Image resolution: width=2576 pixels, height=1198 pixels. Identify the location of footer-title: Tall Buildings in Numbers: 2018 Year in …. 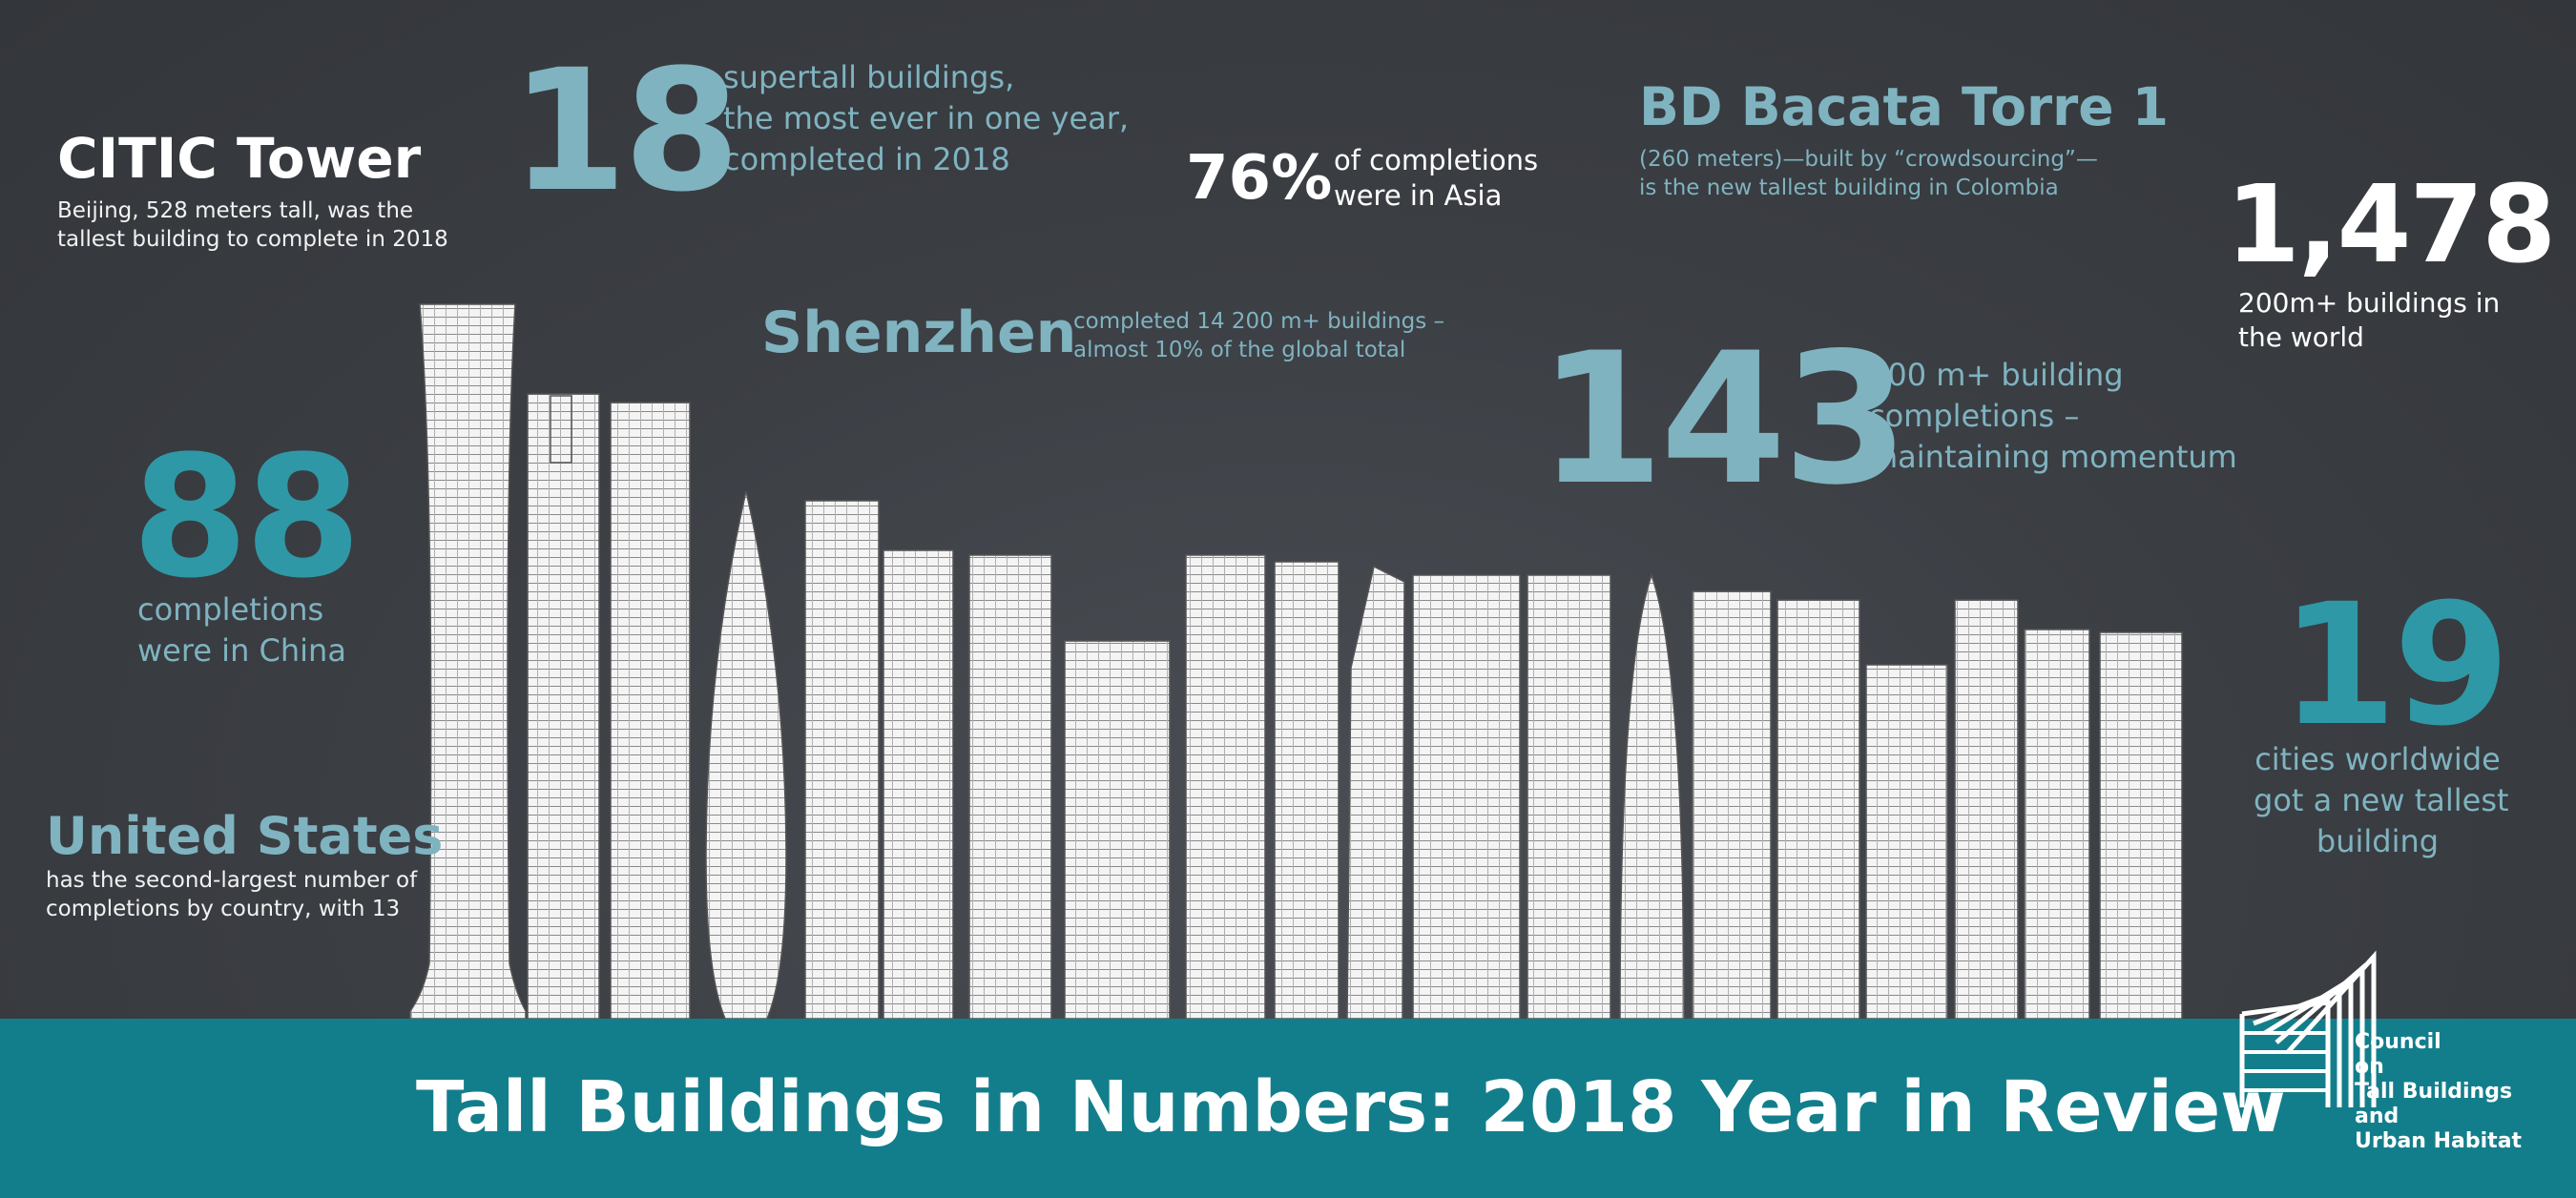
(1351, 1107).